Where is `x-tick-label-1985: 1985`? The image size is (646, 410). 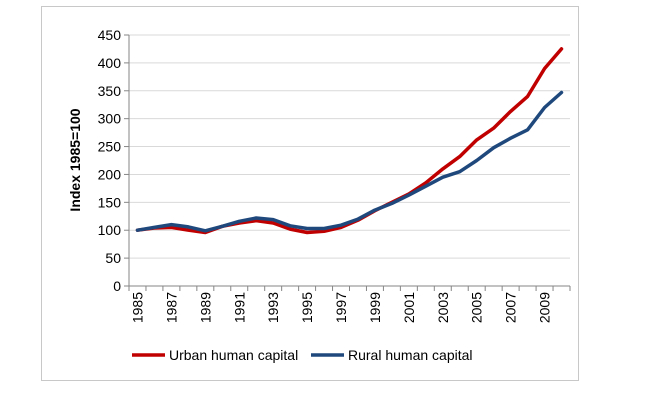 x-tick-label-1985: 1985 is located at coordinates (137, 307).